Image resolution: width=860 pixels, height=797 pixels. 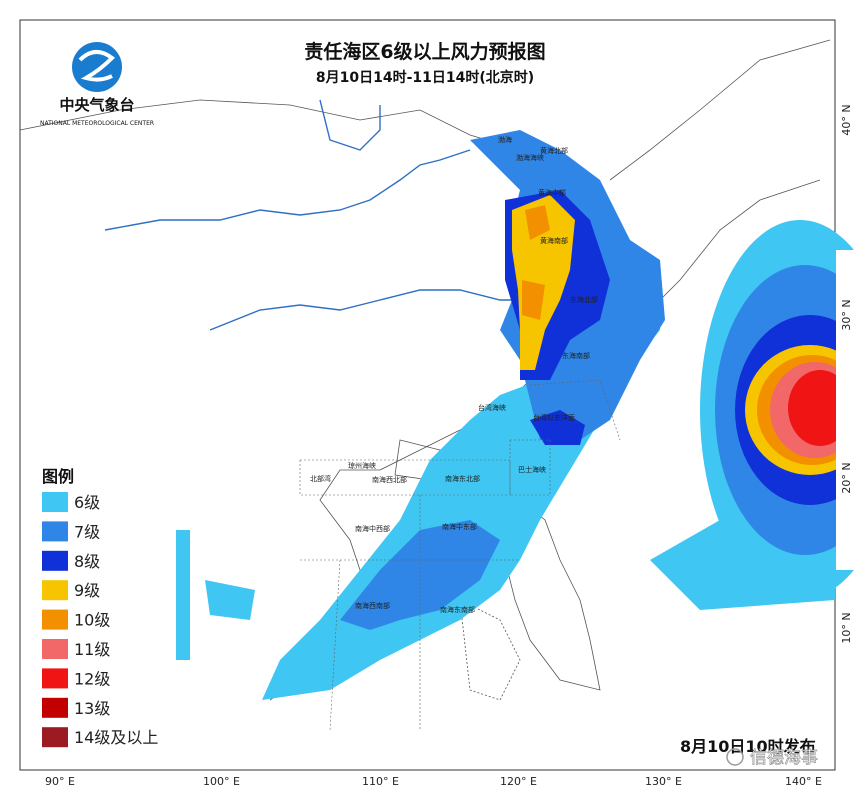 What do you see at coordinates (554, 417) in the screenshot?
I see `region-label: 台湾以东洋面` at bounding box center [554, 417].